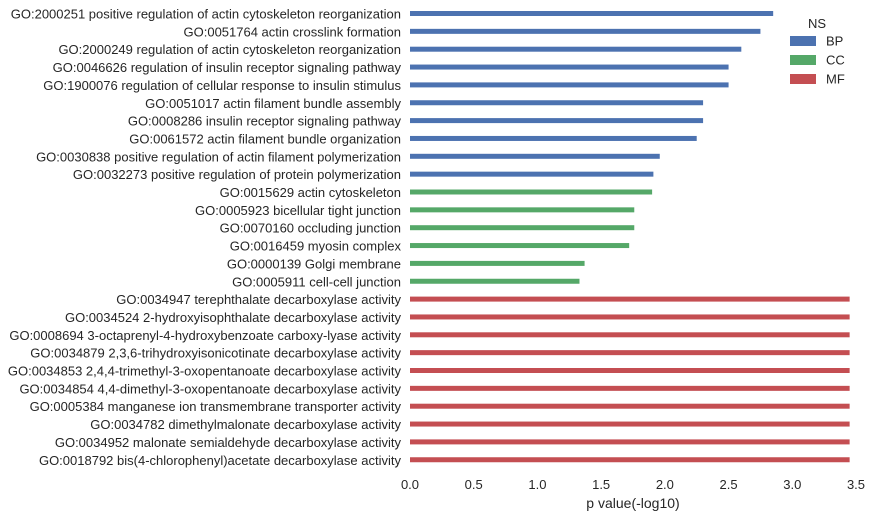 This screenshot has width=873, height=518. Describe the element at coordinates (834, 41) in the screenshot. I see `legend-label-bp: BP` at that location.